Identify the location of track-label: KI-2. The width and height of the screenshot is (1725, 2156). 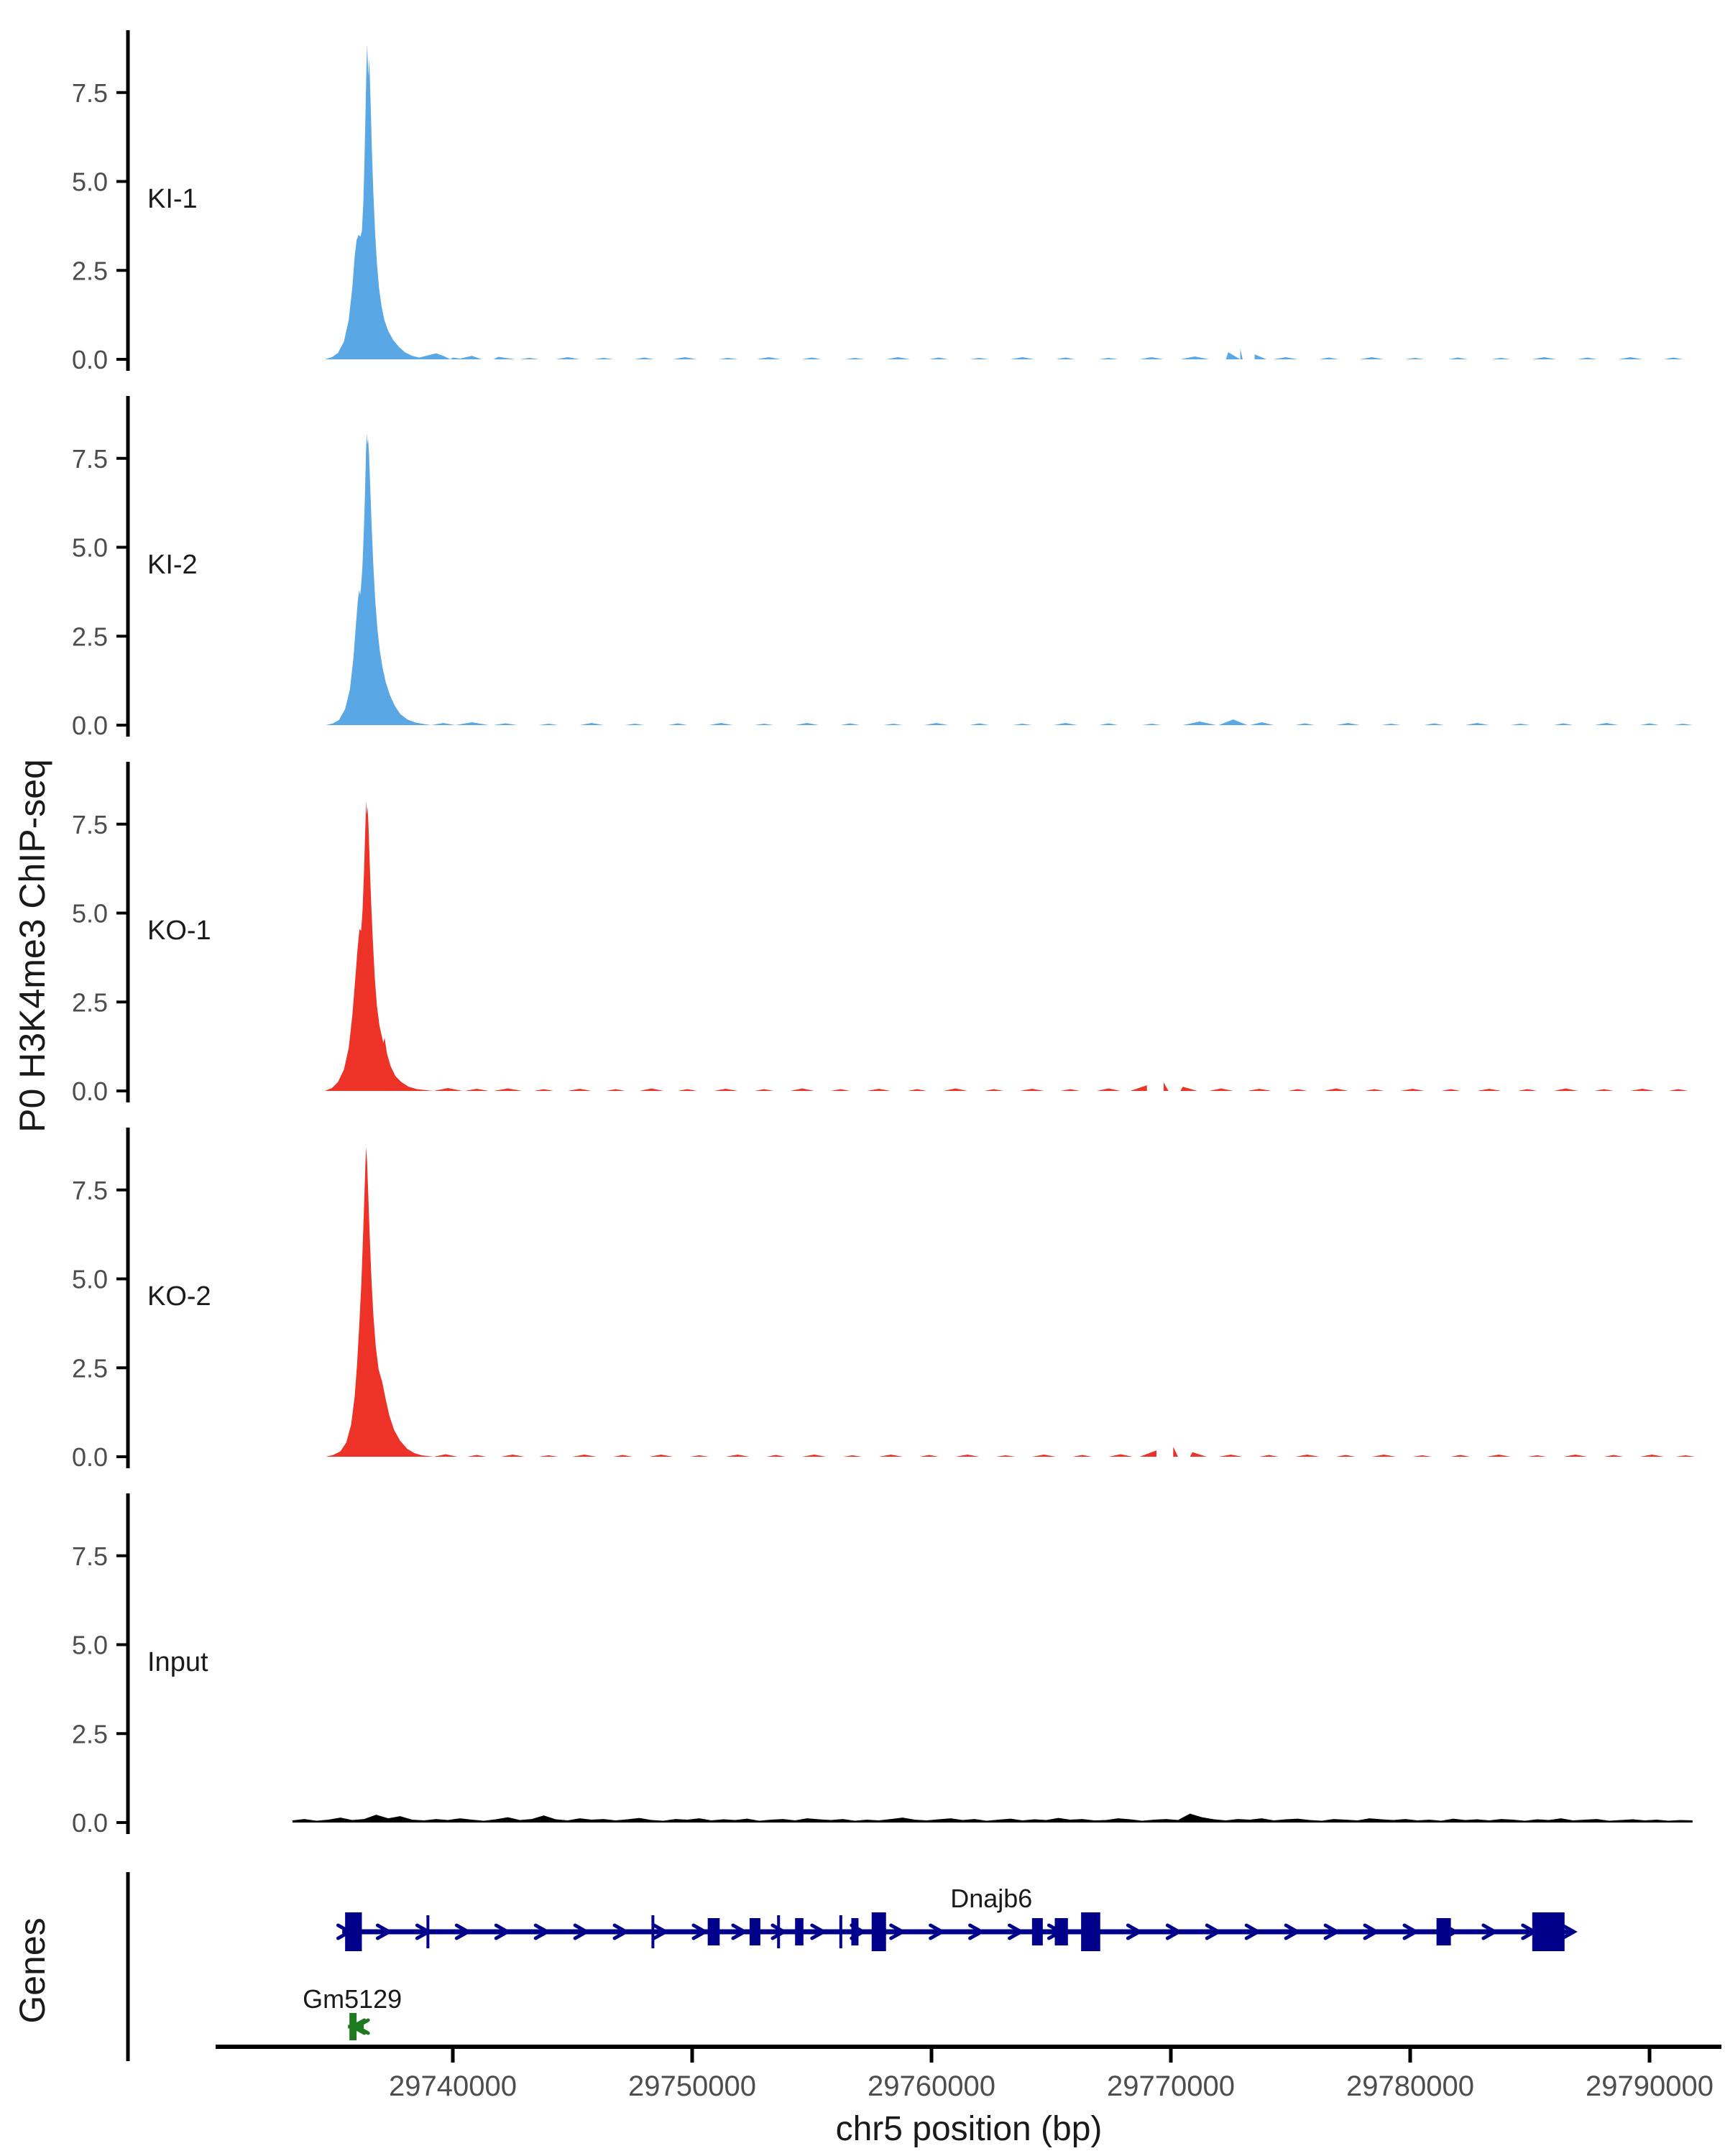
(172, 565).